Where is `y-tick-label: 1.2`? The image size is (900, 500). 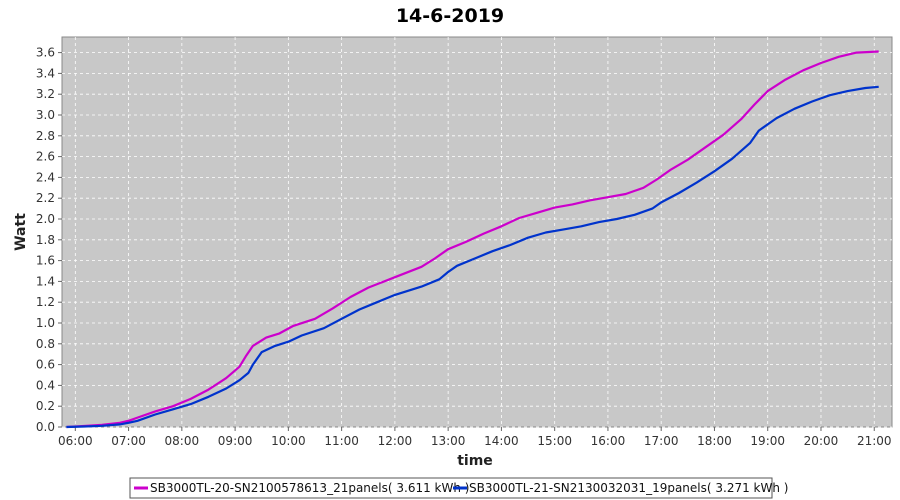 y-tick-label: 1.2 is located at coordinates (45, 302).